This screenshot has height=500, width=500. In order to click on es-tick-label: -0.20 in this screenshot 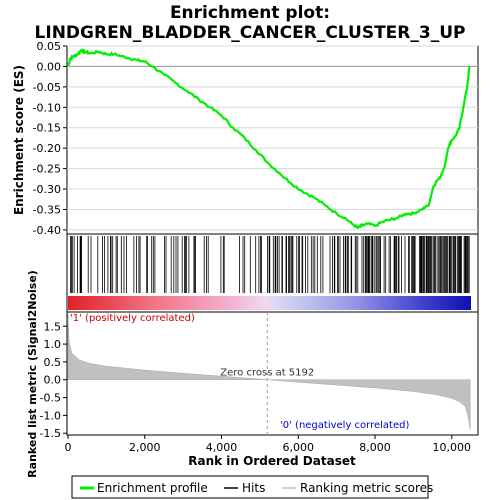, I will do `click(47, 148)`.